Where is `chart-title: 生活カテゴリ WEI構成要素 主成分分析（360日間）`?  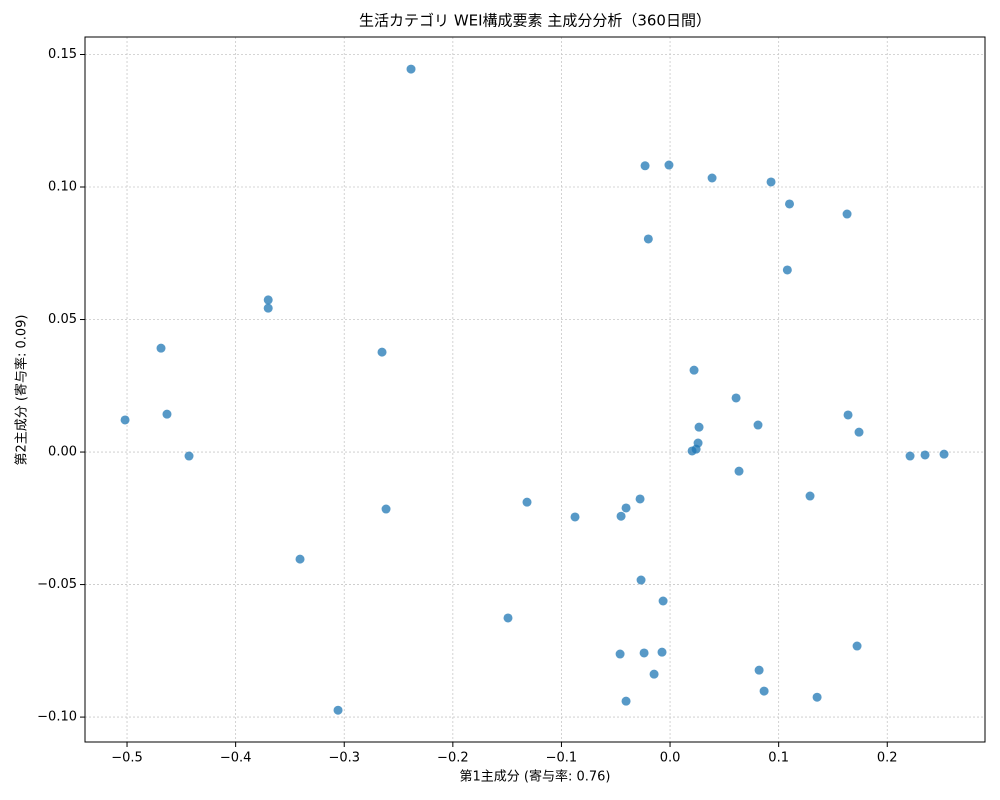
chart-title: 生活カテゴリ WEI構成要素 主成分分析（360日間） is located at coordinates (535, 21).